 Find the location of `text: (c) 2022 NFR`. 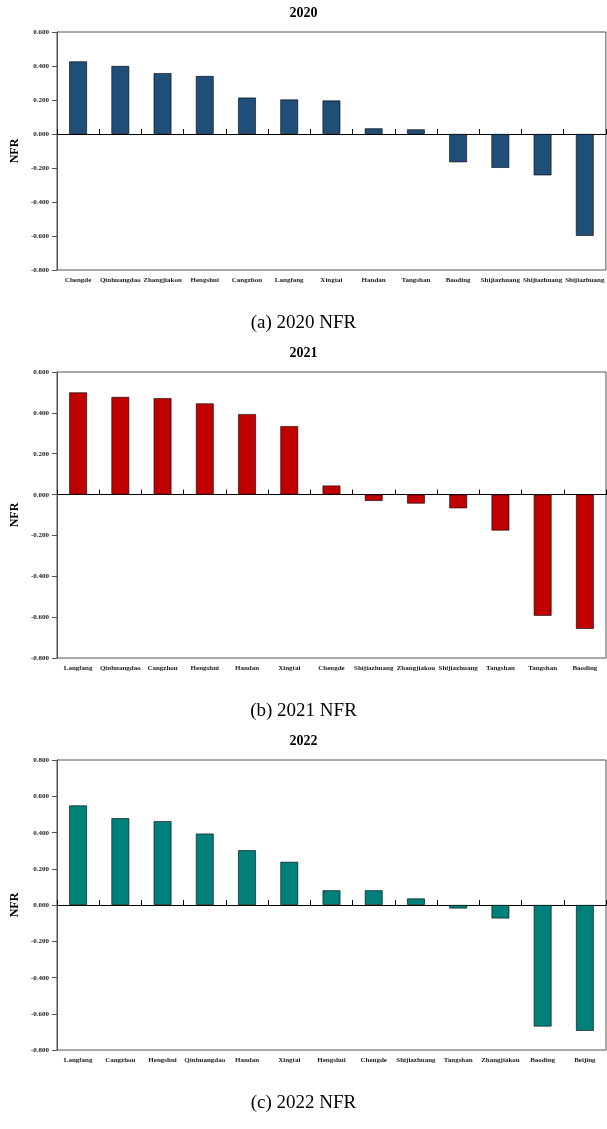

text: (c) 2022 NFR is located at coordinates (303, 1102).